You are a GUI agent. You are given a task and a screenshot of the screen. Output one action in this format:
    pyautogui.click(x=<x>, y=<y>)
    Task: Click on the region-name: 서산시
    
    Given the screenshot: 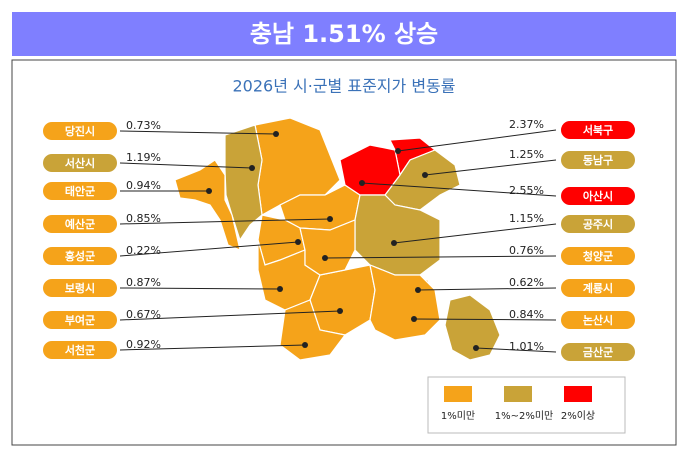 What is the action you would take?
    pyautogui.click(x=80, y=163)
    